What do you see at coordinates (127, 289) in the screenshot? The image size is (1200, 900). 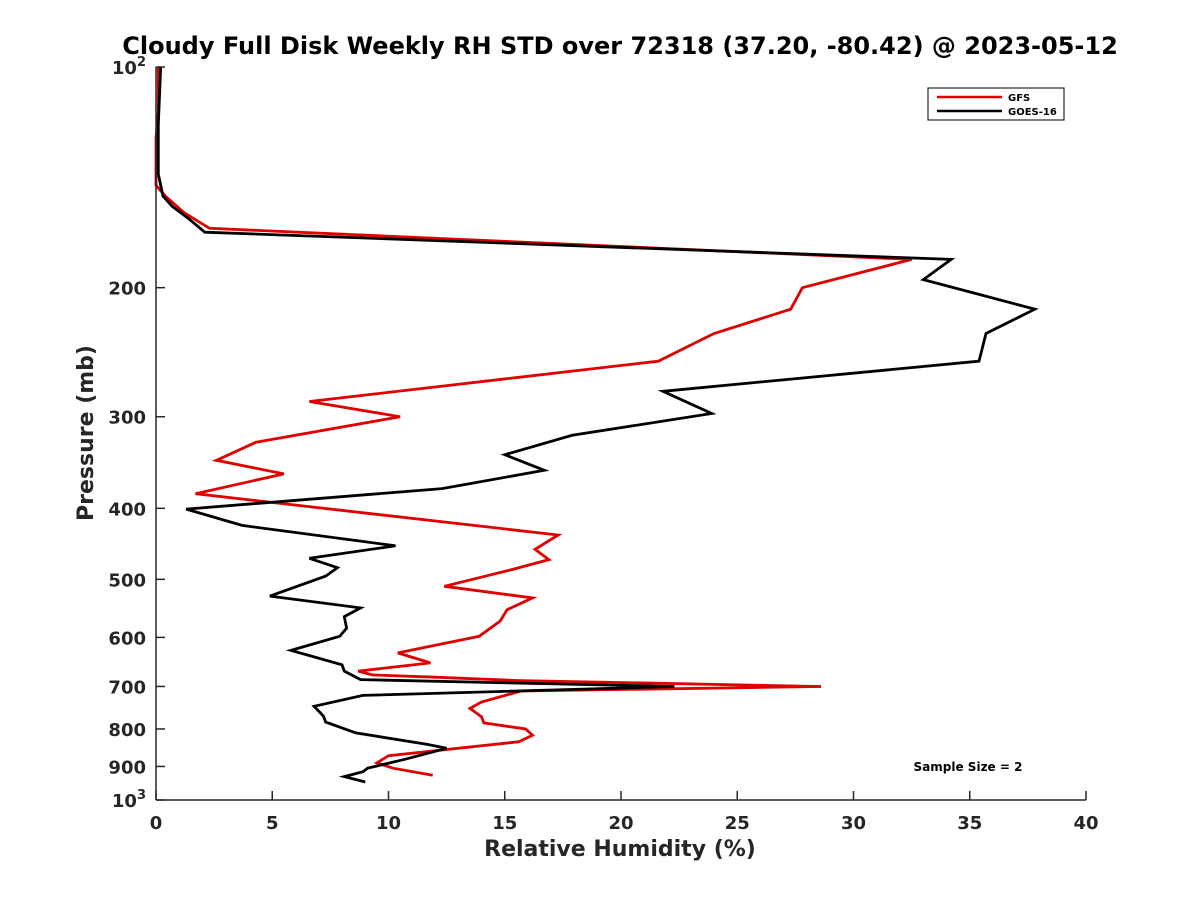 I see `y-tick-label: 200` at bounding box center [127, 289].